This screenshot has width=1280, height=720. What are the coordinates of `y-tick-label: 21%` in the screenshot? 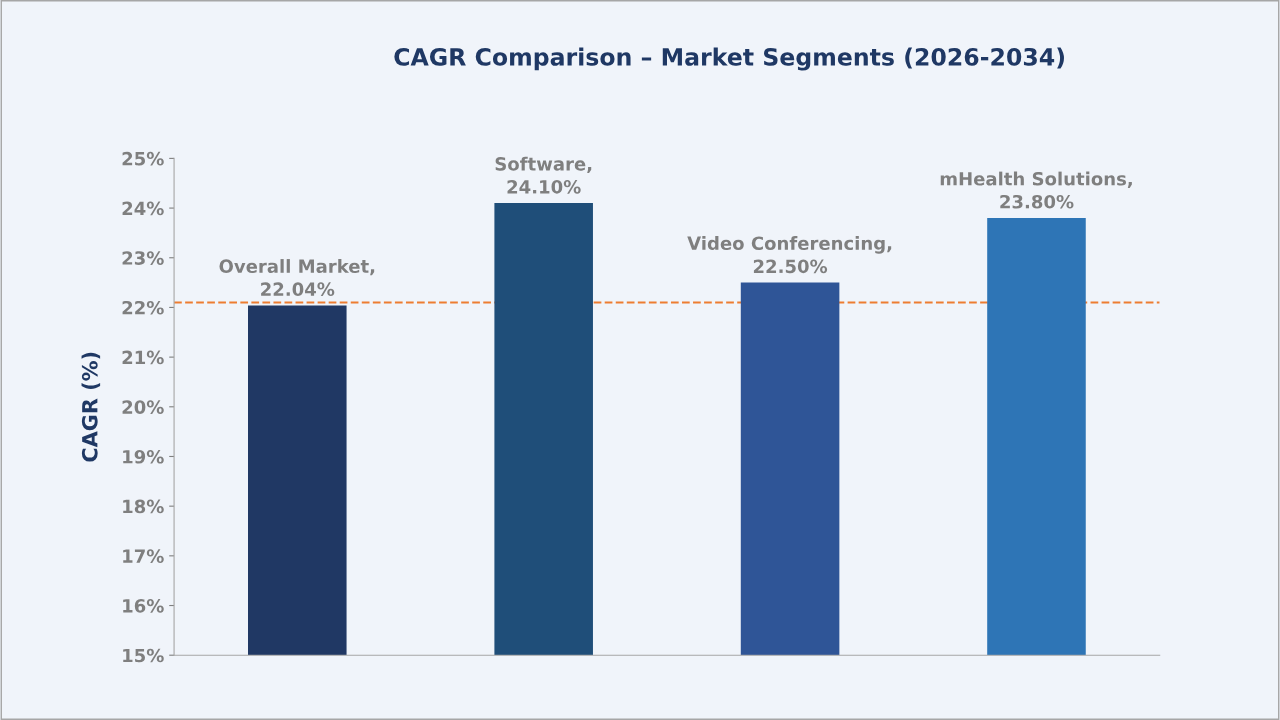 It's located at (143, 357).